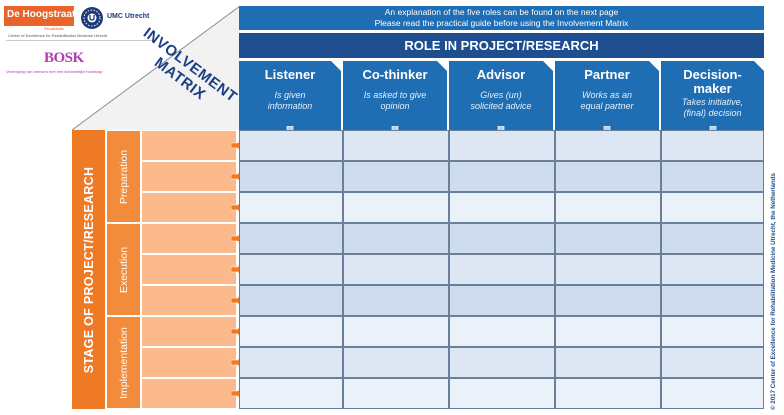 This screenshot has height=415, width=784. I want to click on role-header: ROLE IN PROJECT/RESEARCH, so click(501, 45).